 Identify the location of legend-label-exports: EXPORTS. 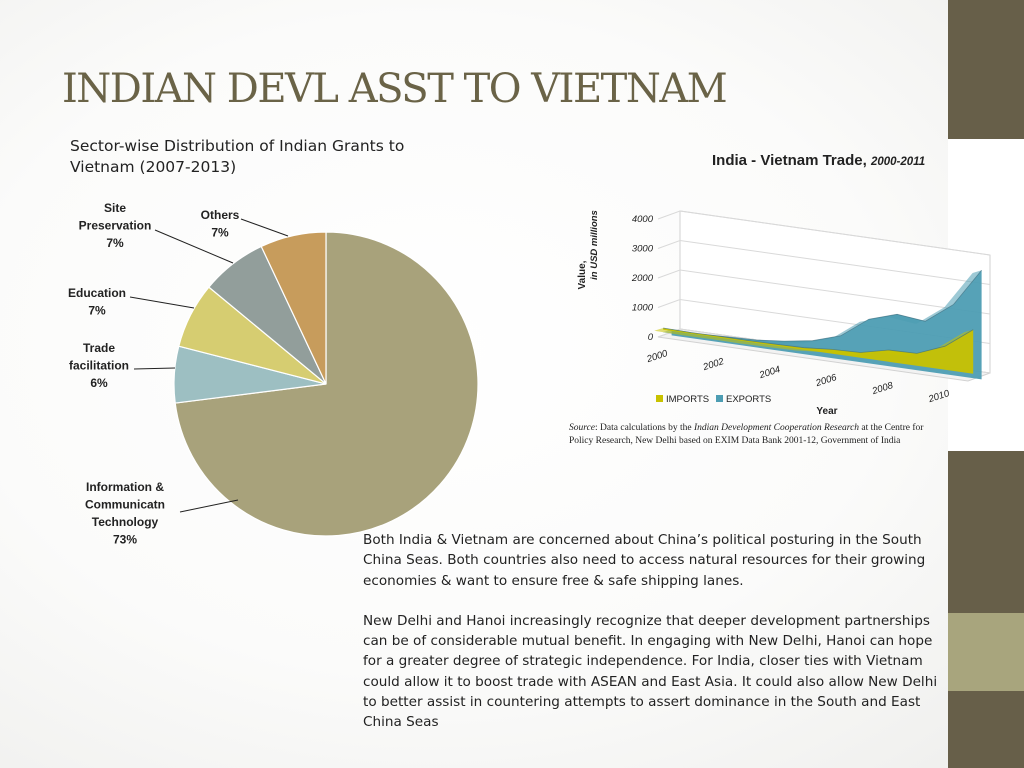
(748, 399).